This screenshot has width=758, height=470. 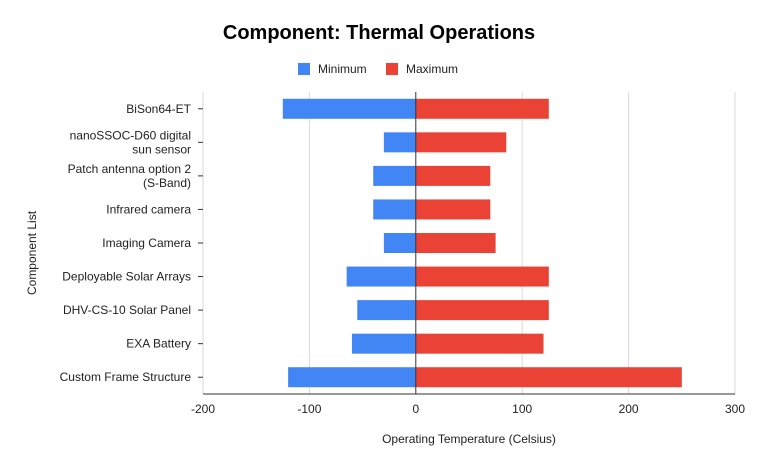 I want to click on y-tick-label: EXA Battery, so click(x=158, y=344).